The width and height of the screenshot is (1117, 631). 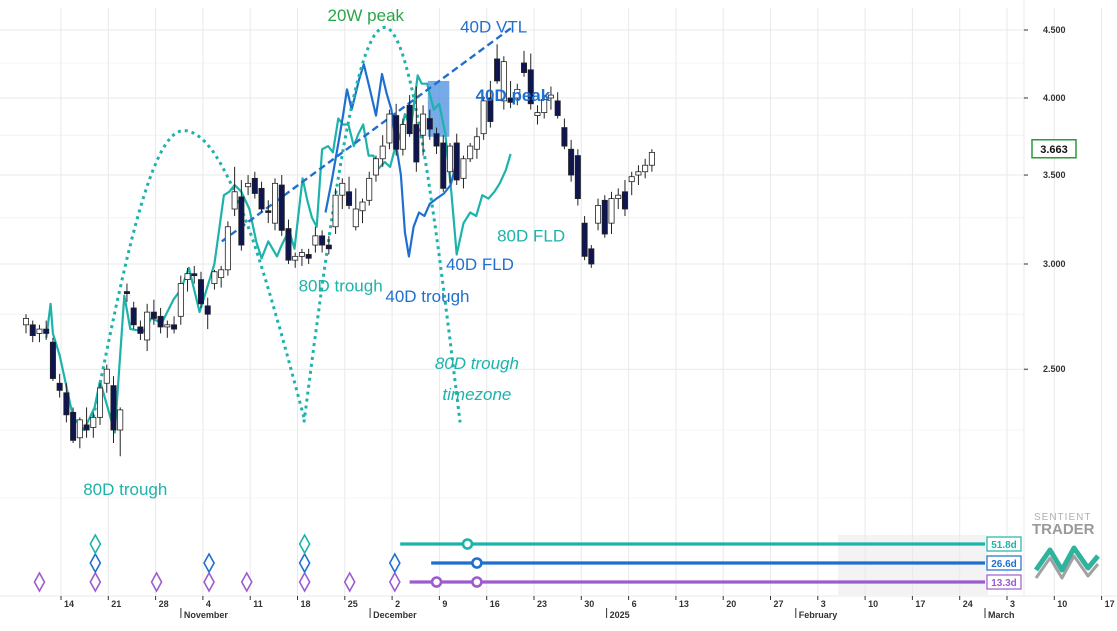 I want to click on x-tick-label: 11, so click(x=258, y=604).